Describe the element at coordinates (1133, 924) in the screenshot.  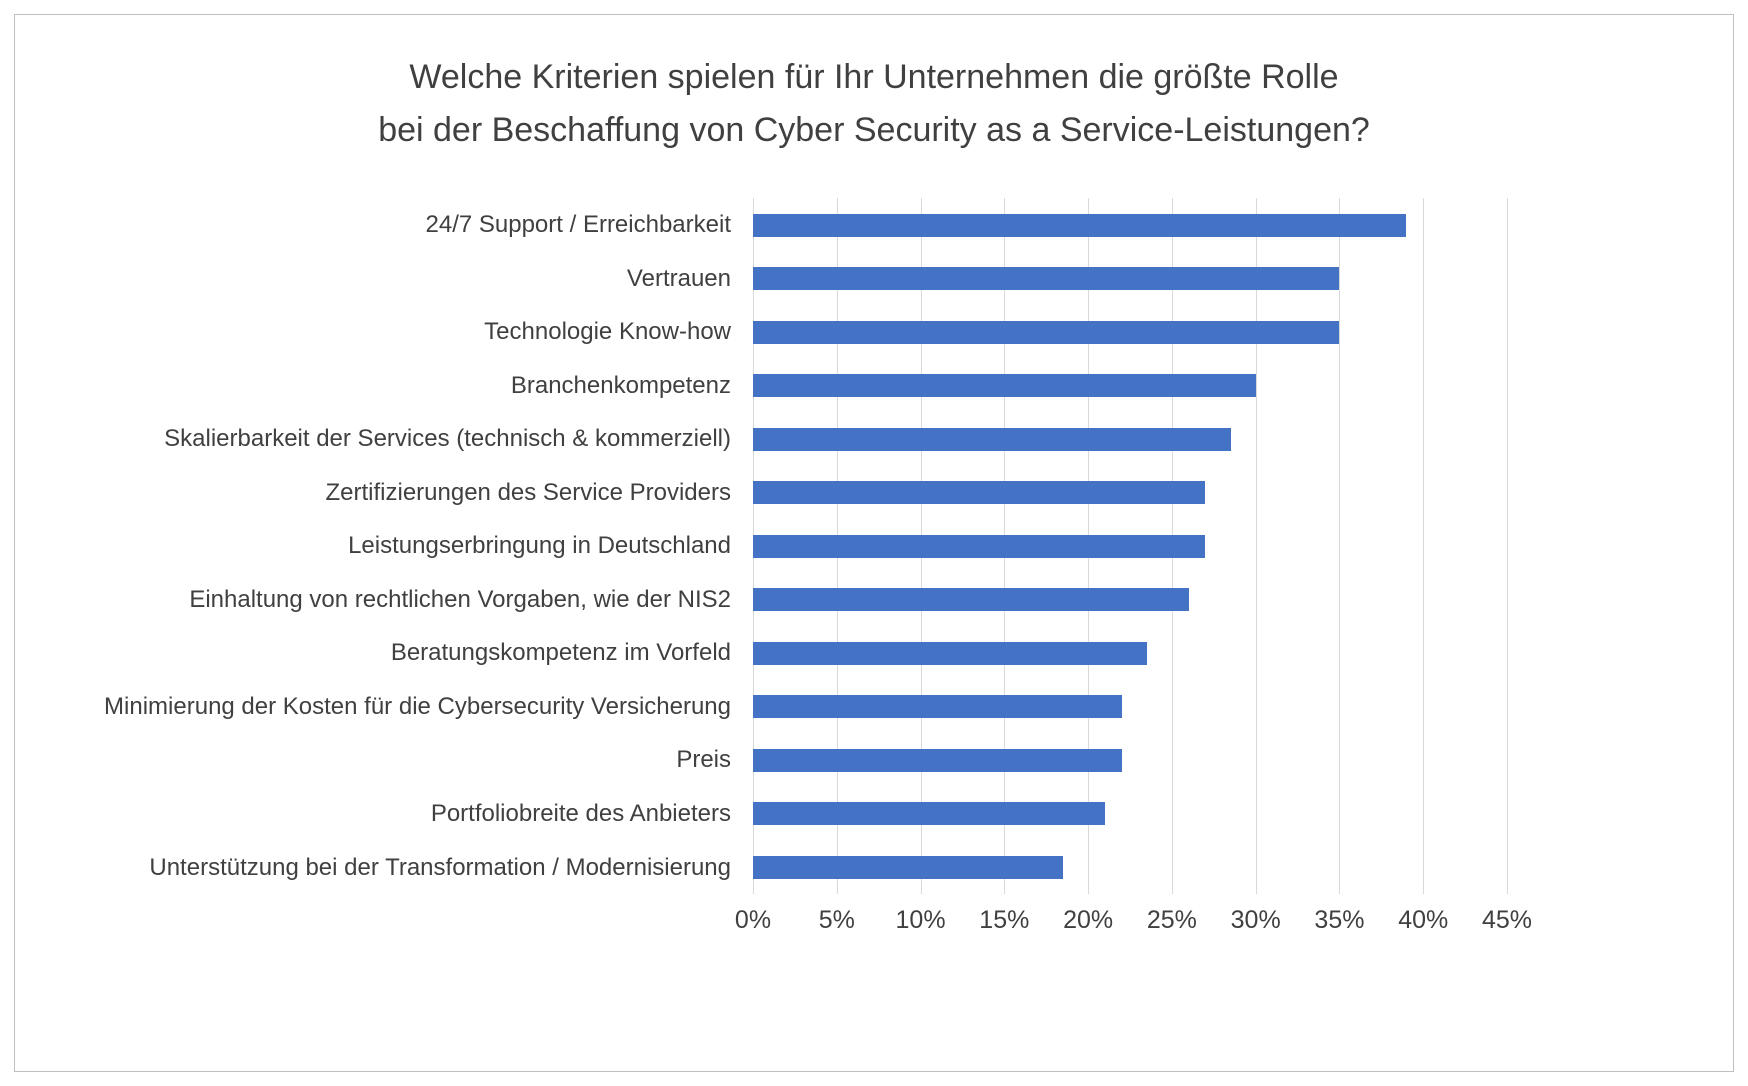
I see `x-axis: 0% 5% 10% 15% 20% 25% 30% 35% 40% 45%` at that location.